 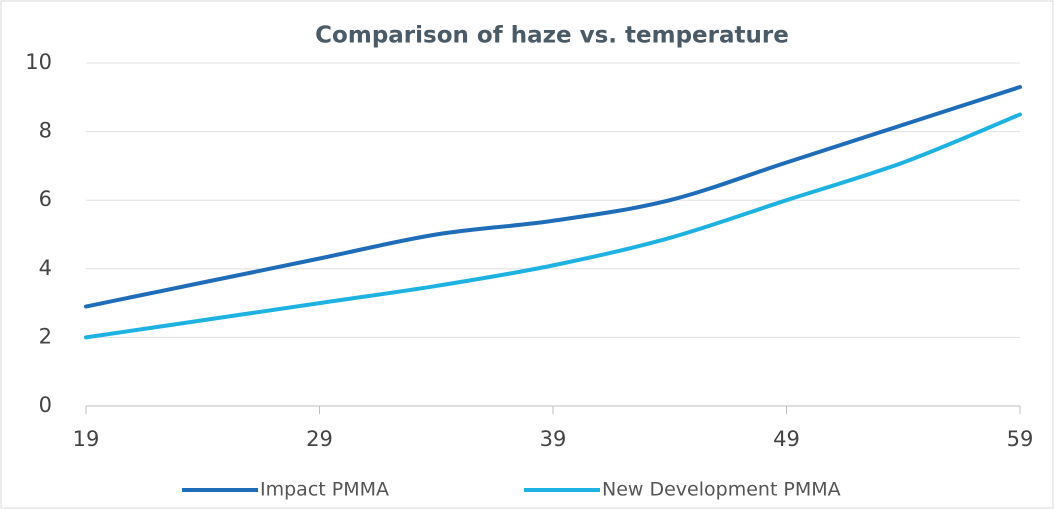 What do you see at coordinates (324, 490) in the screenshot?
I see `legend-label: Impact PMMA` at bounding box center [324, 490].